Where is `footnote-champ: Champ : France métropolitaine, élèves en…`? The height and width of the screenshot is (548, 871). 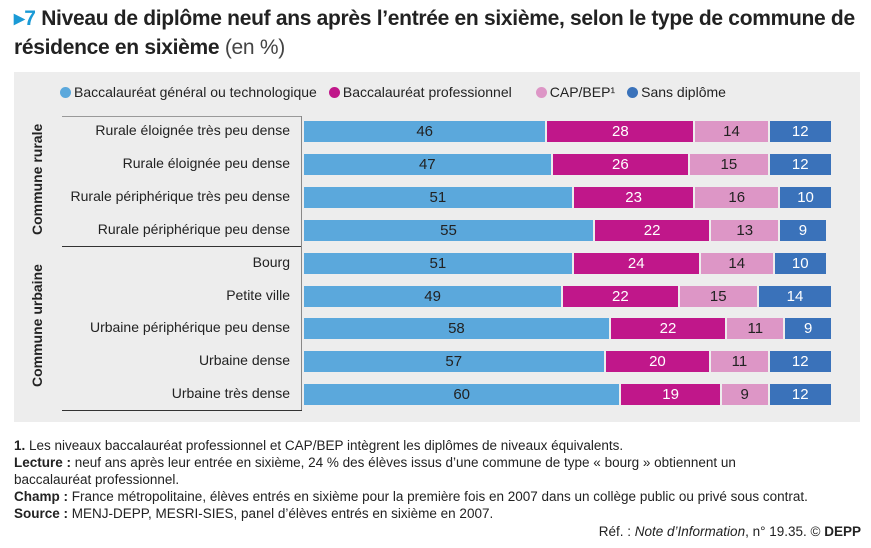
footnote-champ: Champ : France métropolitaine, élèves en… is located at coordinates (411, 496).